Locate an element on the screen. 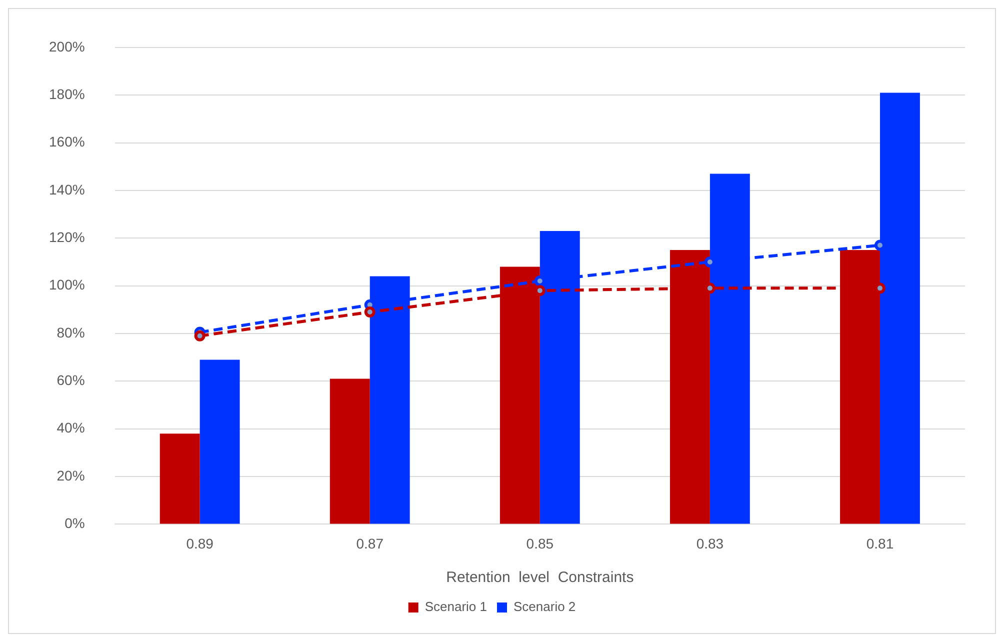 The height and width of the screenshot is (635, 997). y-tick-label: 160% is located at coordinates (66, 142).